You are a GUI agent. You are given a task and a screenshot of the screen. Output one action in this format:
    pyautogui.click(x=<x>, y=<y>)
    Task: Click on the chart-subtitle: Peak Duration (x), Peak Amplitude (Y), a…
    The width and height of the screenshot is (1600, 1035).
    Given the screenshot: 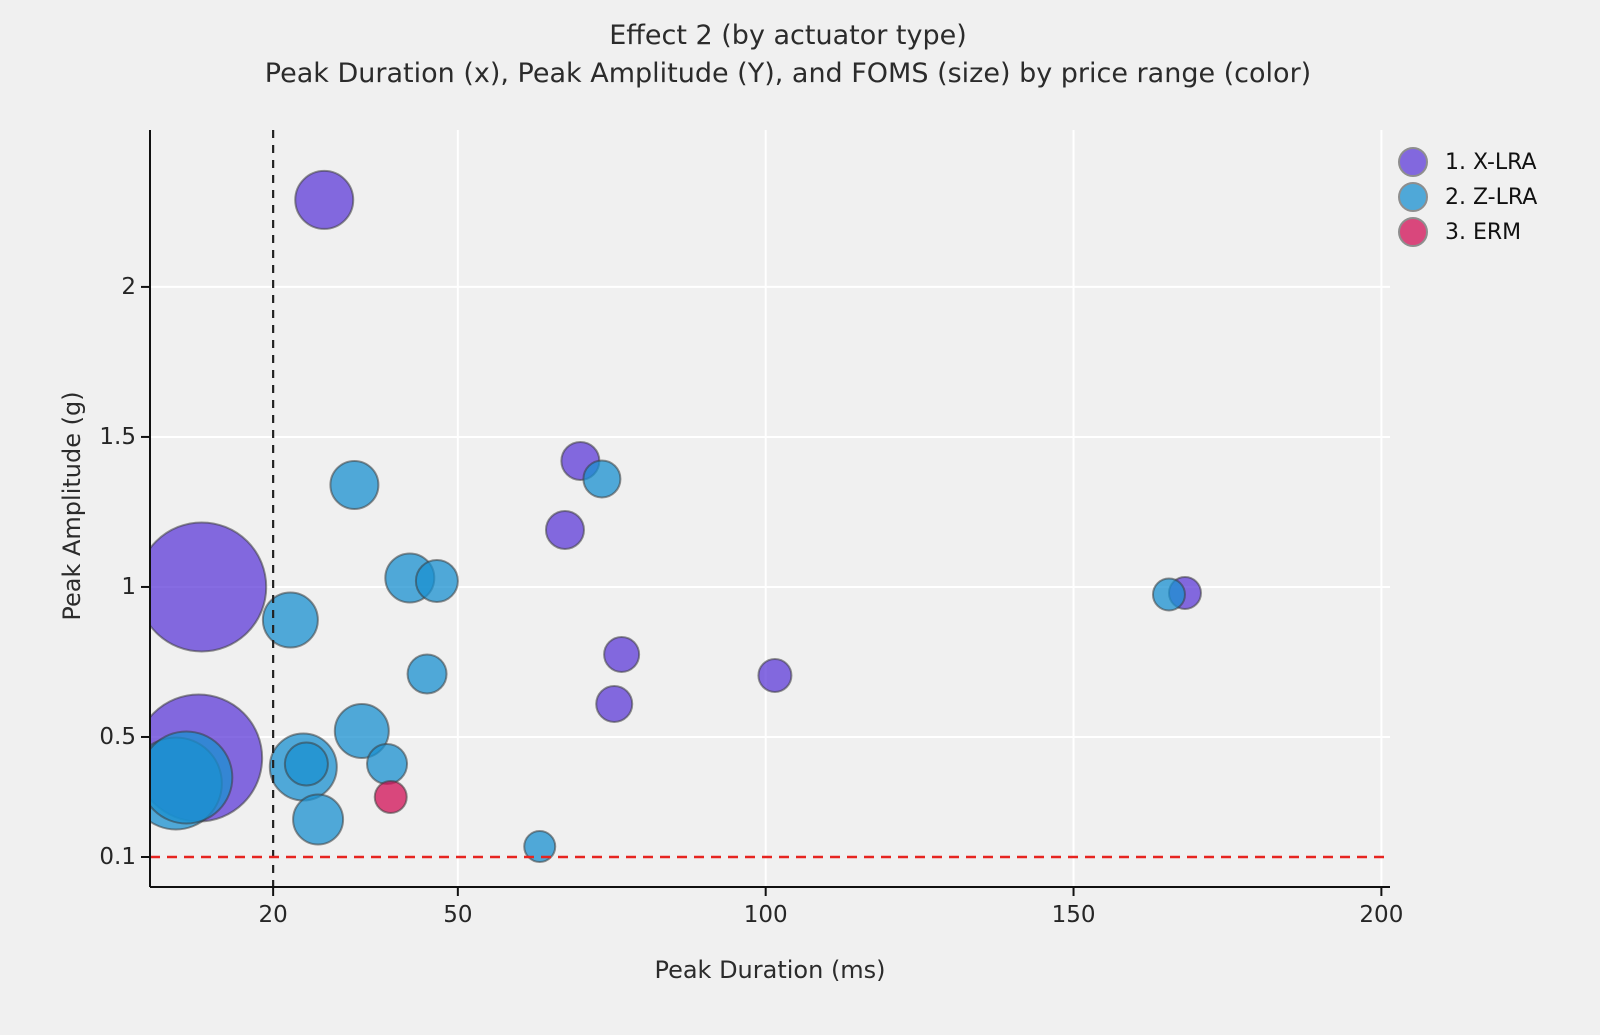 What is the action you would take?
    pyautogui.click(x=788, y=73)
    